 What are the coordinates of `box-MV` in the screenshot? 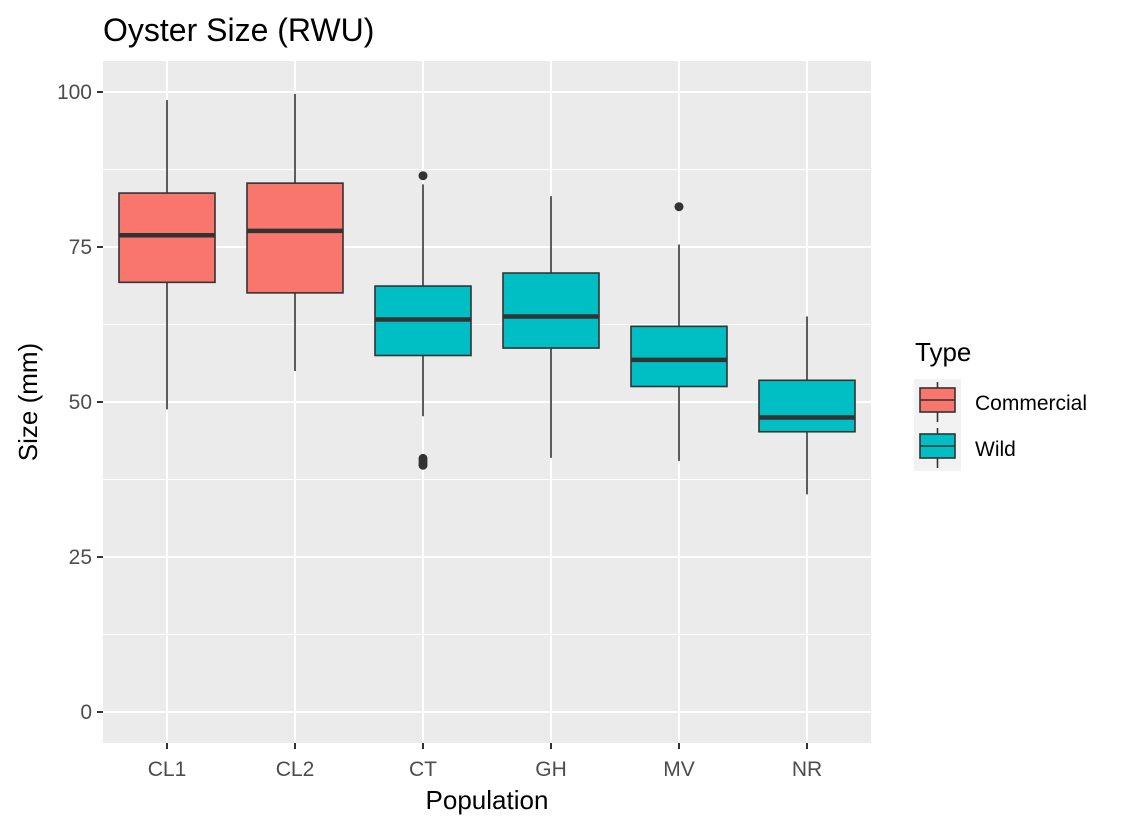 It's located at (679, 331).